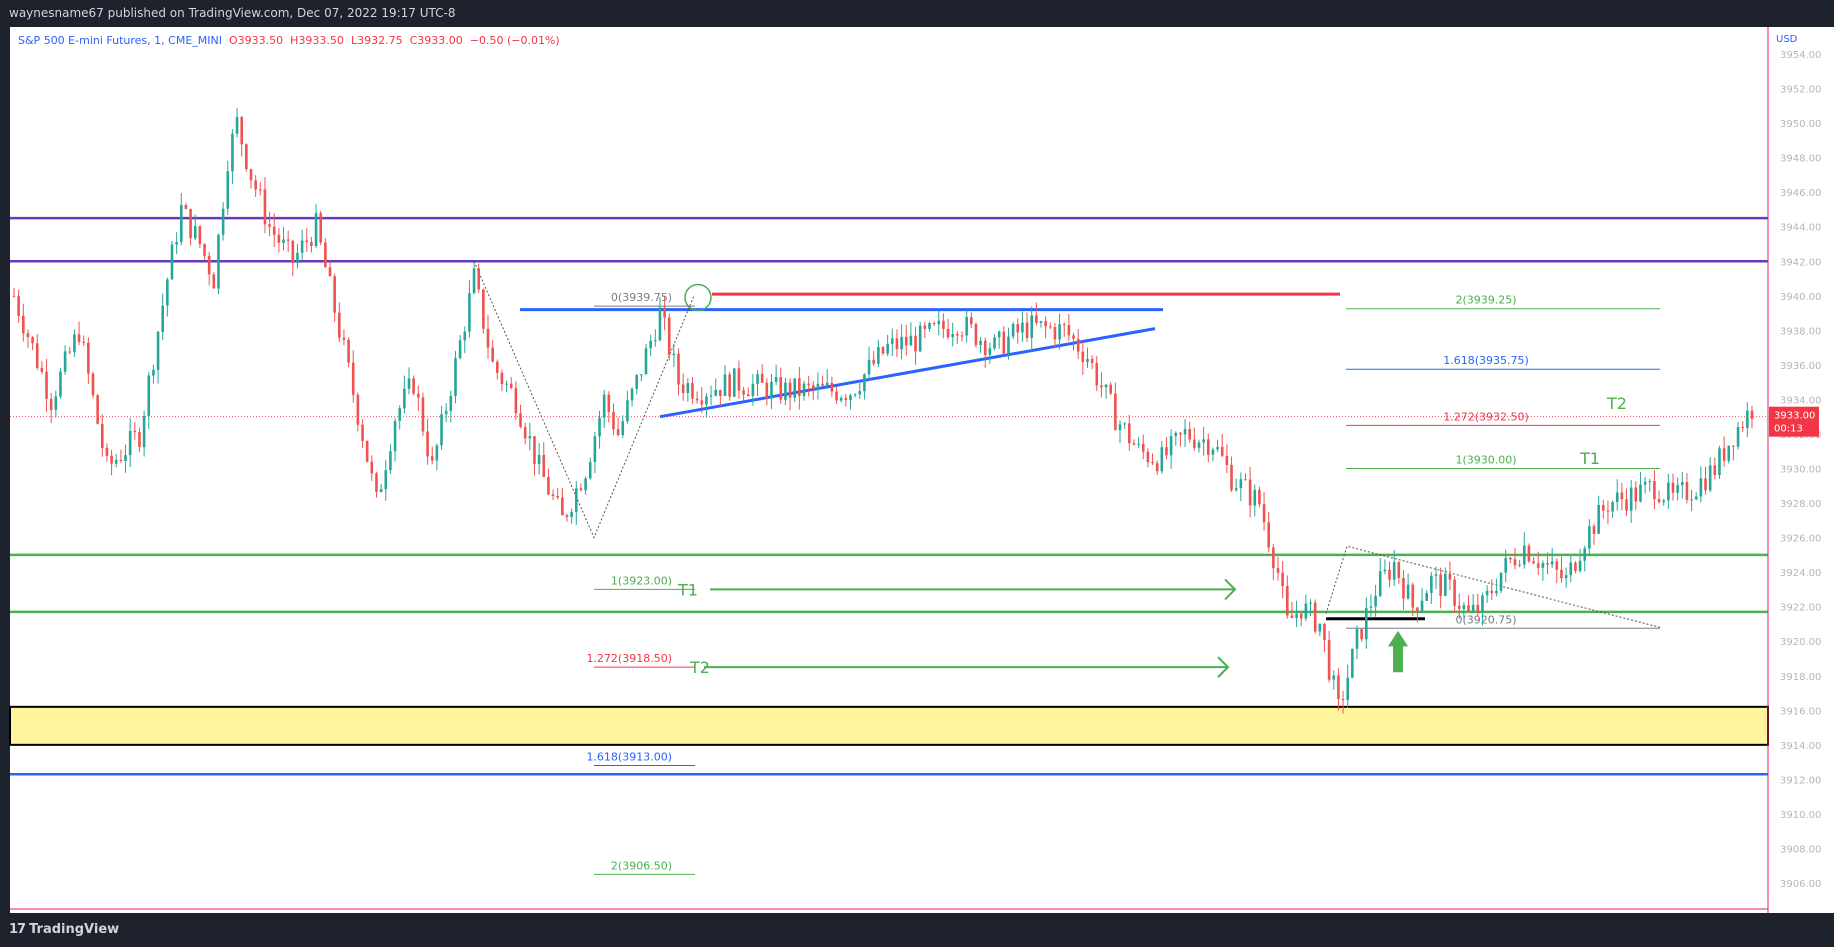  Describe the element at coordinates (354, 40) in the screenshot. I see `low-label: L` at that location.